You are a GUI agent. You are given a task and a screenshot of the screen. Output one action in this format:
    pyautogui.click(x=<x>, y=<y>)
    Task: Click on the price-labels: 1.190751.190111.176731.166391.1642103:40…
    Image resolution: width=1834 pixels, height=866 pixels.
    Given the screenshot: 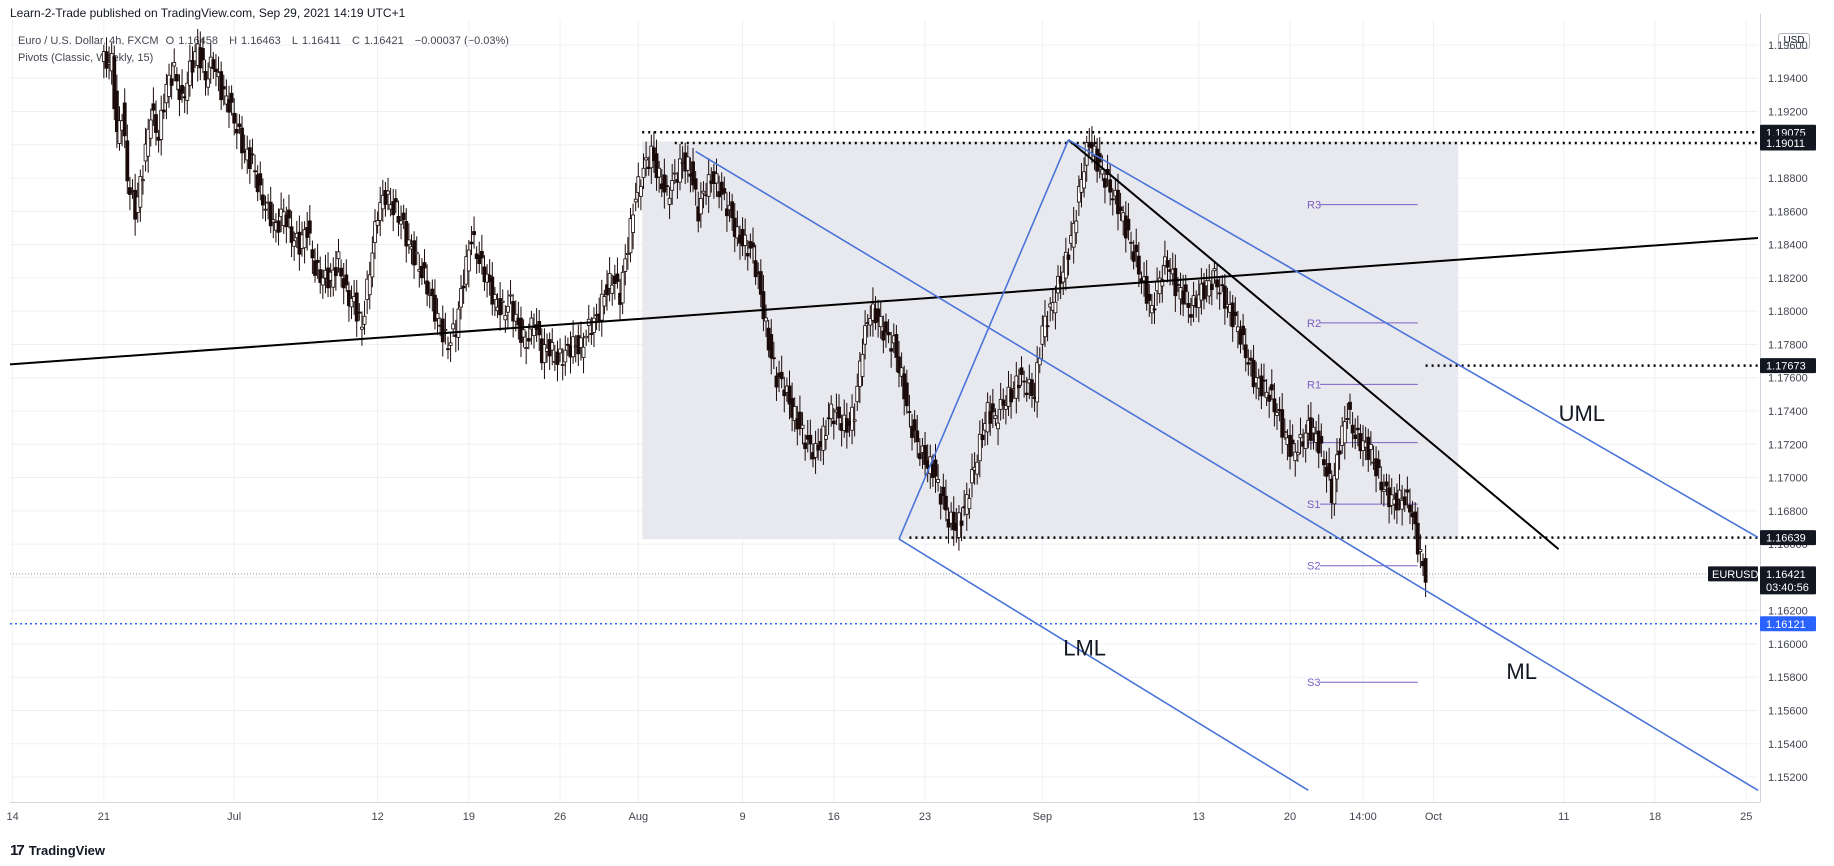 What is the action you would take?
    pyautogui.click(x=1762, y=378)
    